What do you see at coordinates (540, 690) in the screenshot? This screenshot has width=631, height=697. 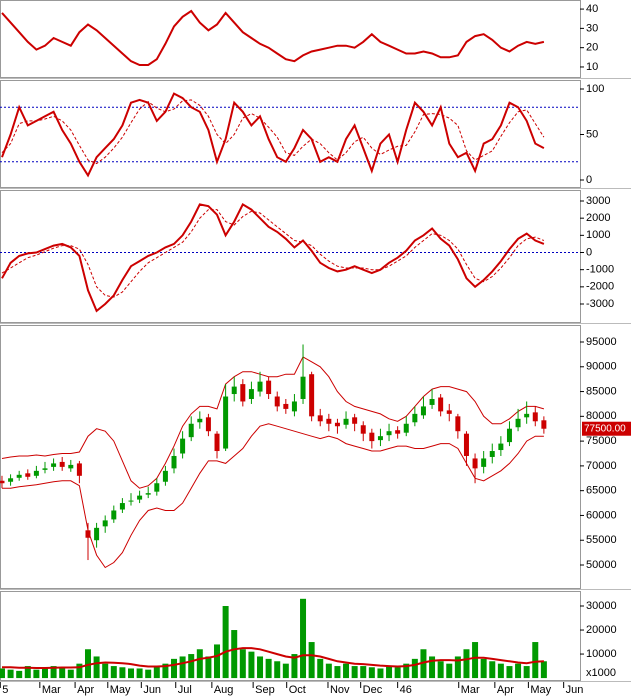 I see `x-tick-label: May` at bounding box center [540, 690].